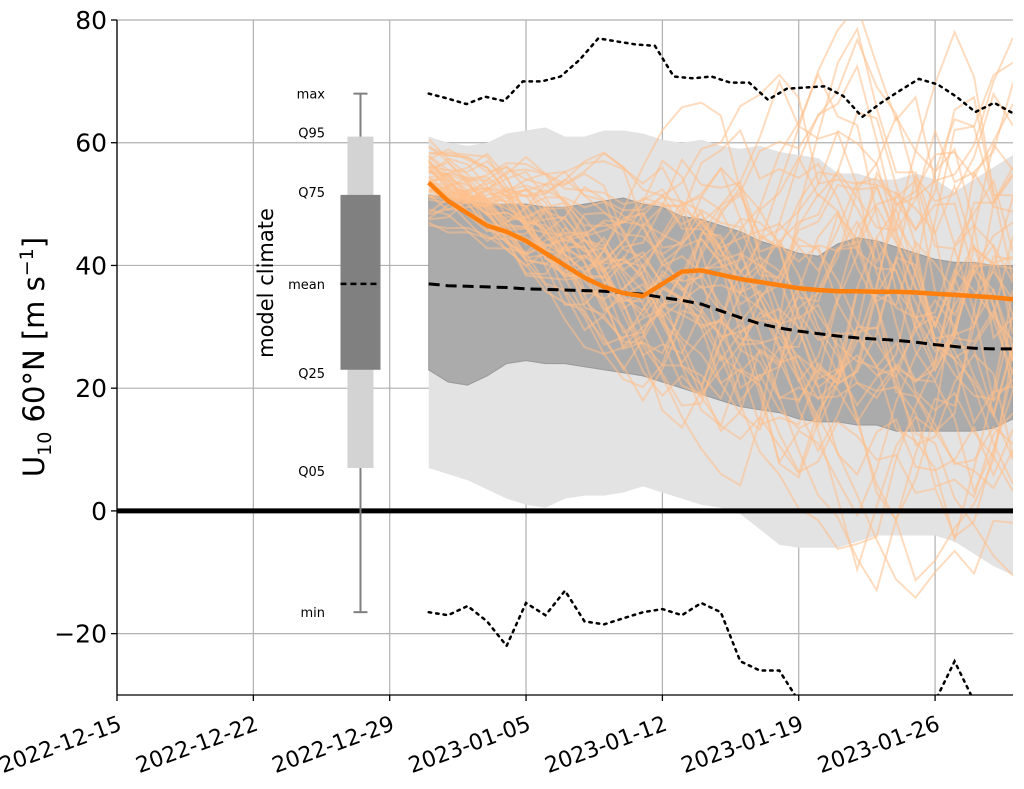 The width and height of the screenshot is (1024, 789). What do you see at coordinates (333, 745) in the screenshot?
I see `x-tick-label: 2022-12-29` at bounding box center [333, 745].